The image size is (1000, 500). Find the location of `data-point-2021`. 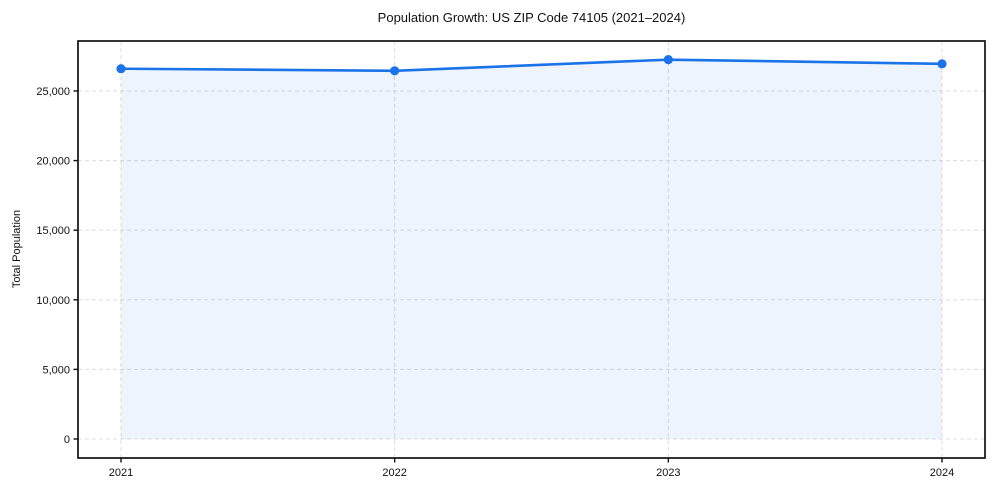

data-point-2021 is located at coordinates (121, 69).